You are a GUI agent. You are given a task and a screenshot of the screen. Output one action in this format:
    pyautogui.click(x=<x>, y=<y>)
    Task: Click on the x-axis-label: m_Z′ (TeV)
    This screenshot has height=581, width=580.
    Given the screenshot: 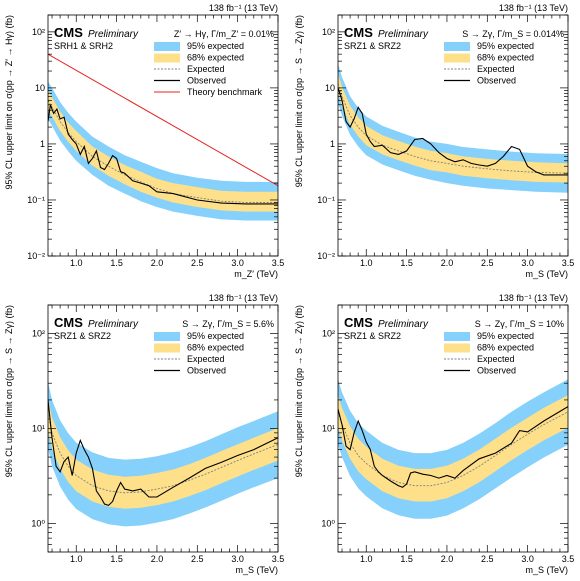 What is the action you would take?
    pyautogui.click(x=256, y=274)
    